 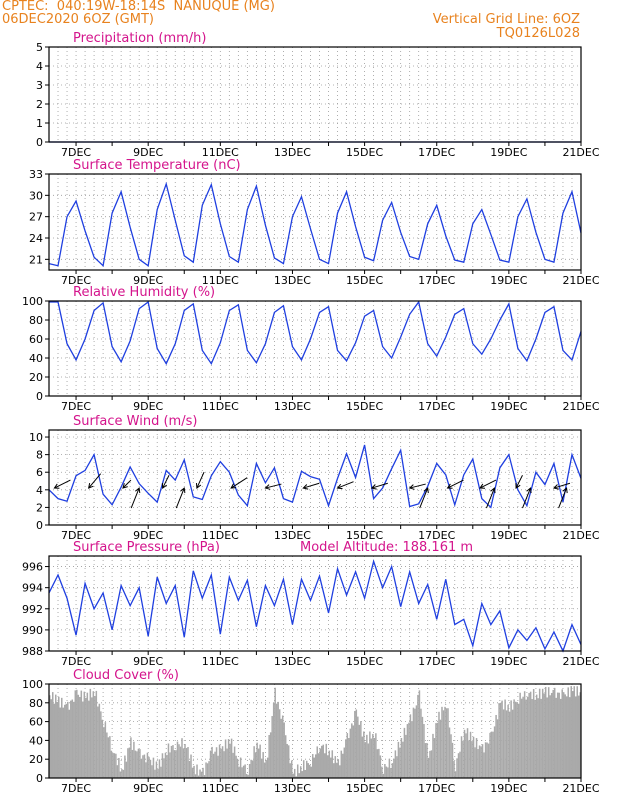 What do you see at coordinates (508, 406) in the screenshot?
I see `humidity-xtick-label: 19DEC` at bounding box center [508, 406].